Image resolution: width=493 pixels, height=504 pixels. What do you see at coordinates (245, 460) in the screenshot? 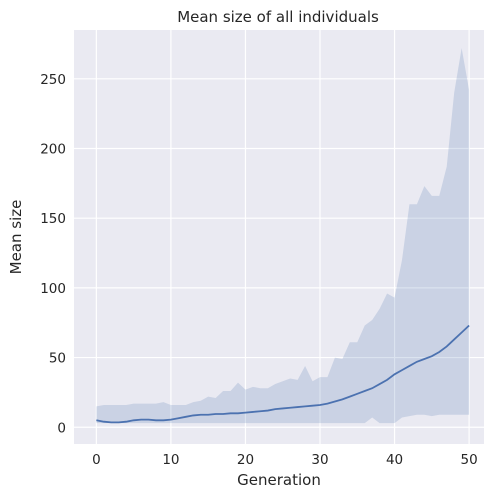
I see `x-tick-label: 20` at bounding box center [245, 460].